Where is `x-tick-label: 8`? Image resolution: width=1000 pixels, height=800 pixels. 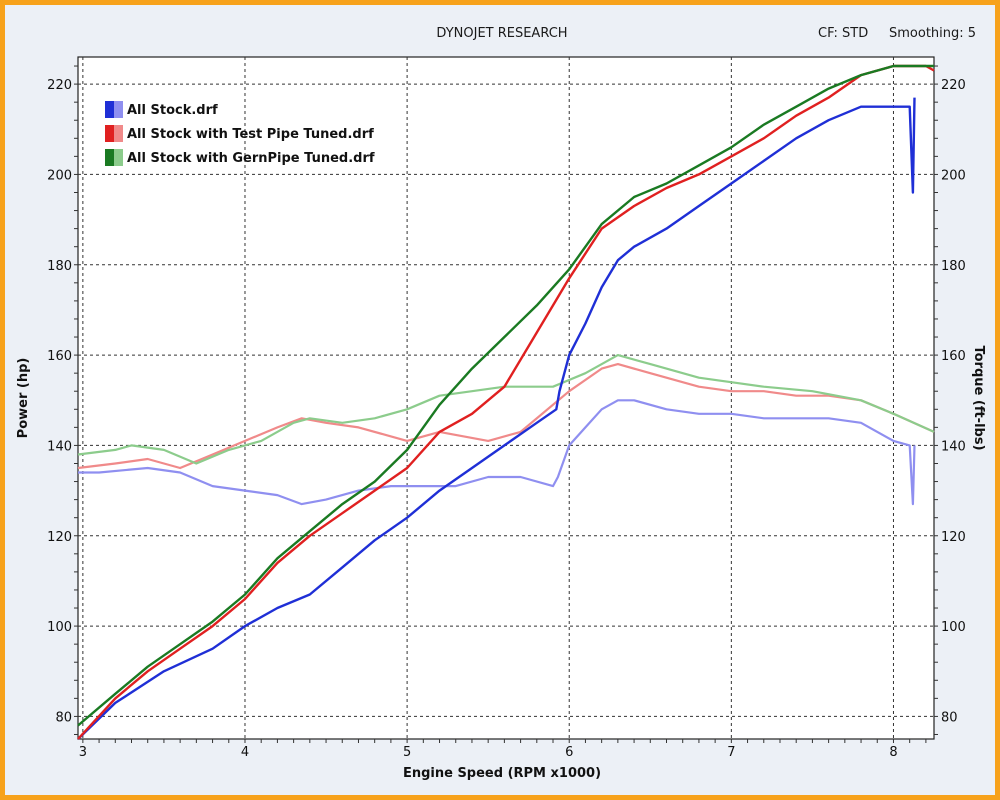
x-tick-label: 8 is located at coordinates (893, 752).